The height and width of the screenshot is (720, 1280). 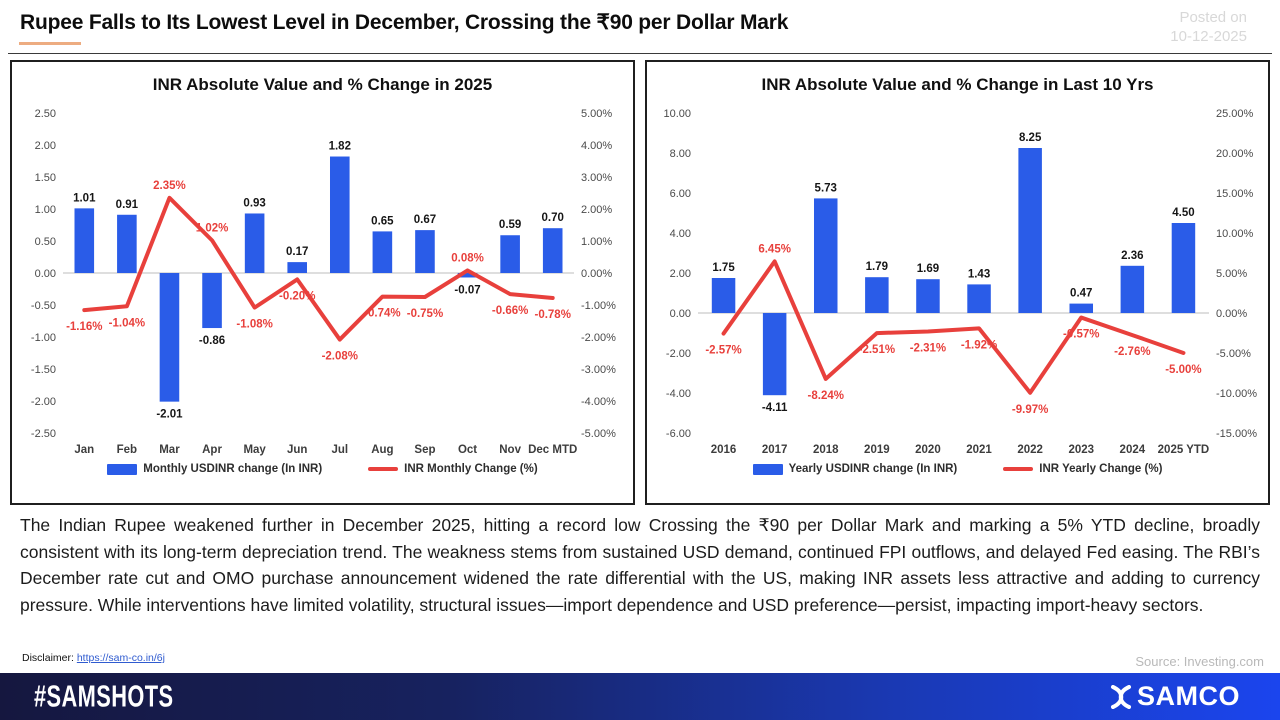 I want to click on bar-value-label: -0.07, so click(x=467, y=290).